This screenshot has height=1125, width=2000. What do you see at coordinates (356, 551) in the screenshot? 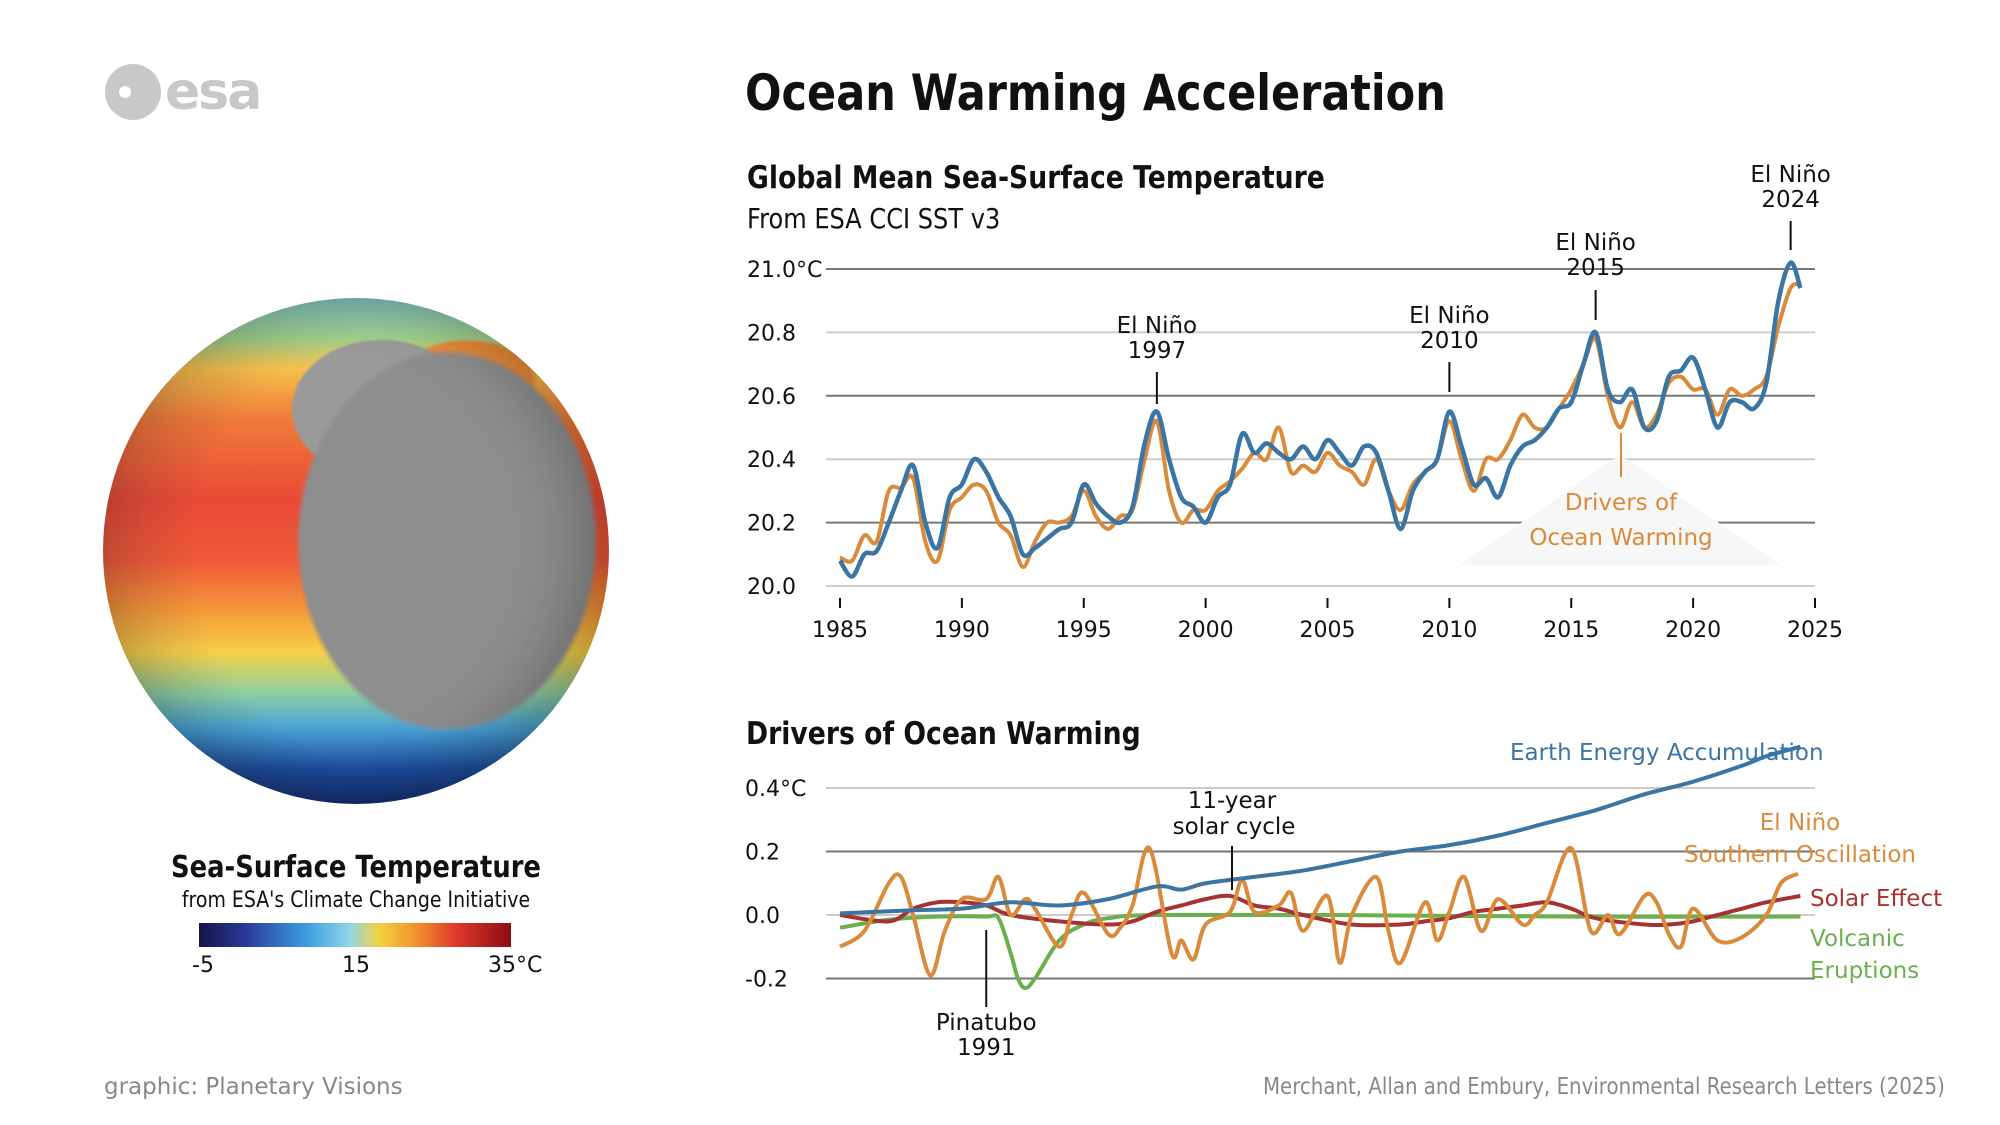
I see `globe-sst-map` at bounding box center [356, 551].